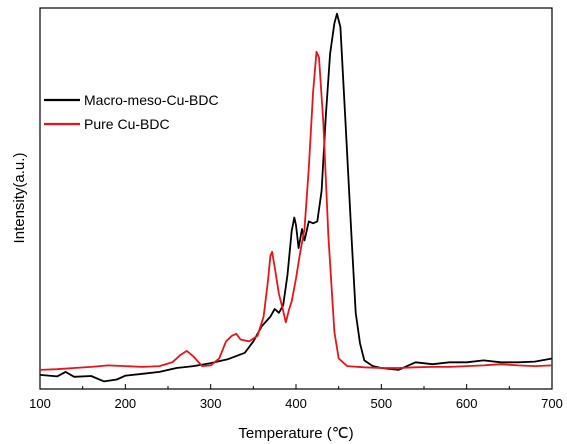 The image size is (567, 444). Describe the element at coordinates (125, 403) in the screenshot. I see `x-tick-label: 200` at that location.